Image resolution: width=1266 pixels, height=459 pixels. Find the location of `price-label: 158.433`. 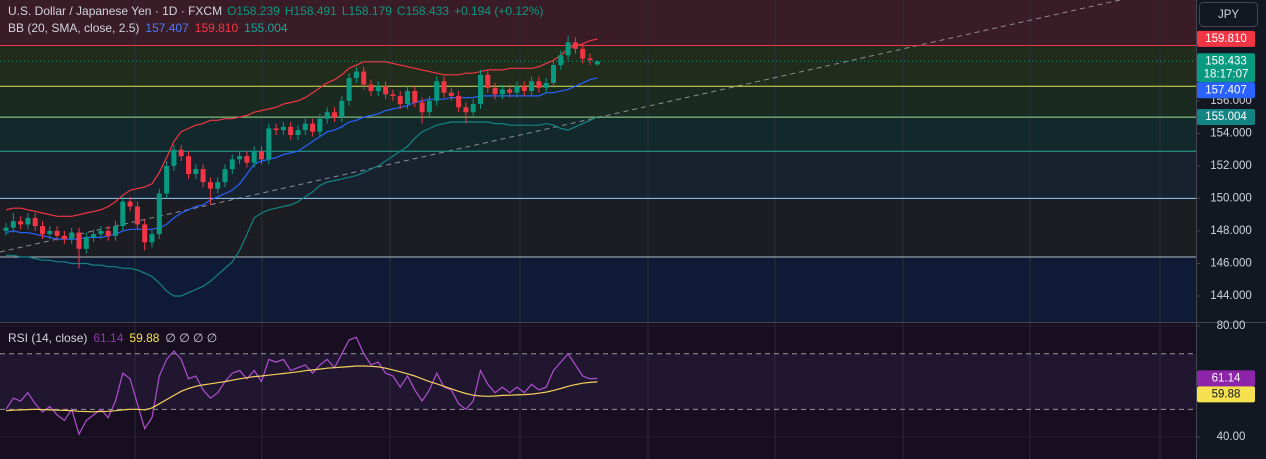

price-label: 158.433 is located at coordinates (1226, 61).